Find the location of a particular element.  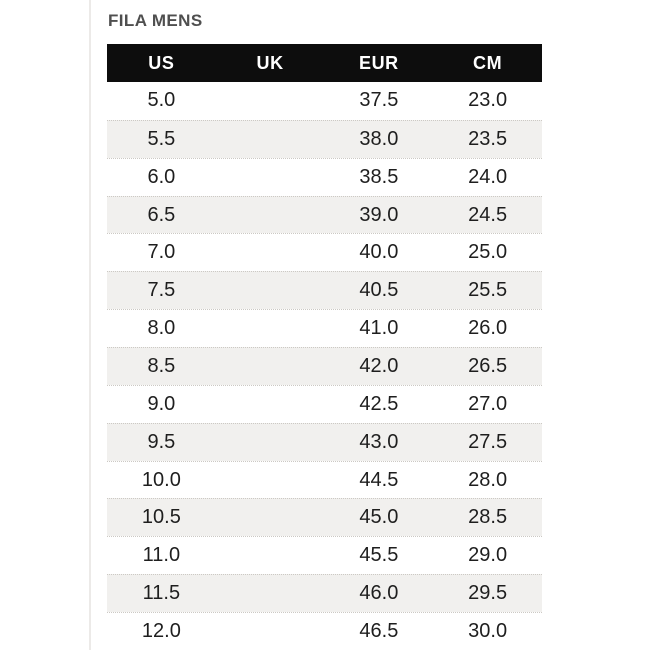

cell-cm: 29.5 is located at coordinates (488, 593).